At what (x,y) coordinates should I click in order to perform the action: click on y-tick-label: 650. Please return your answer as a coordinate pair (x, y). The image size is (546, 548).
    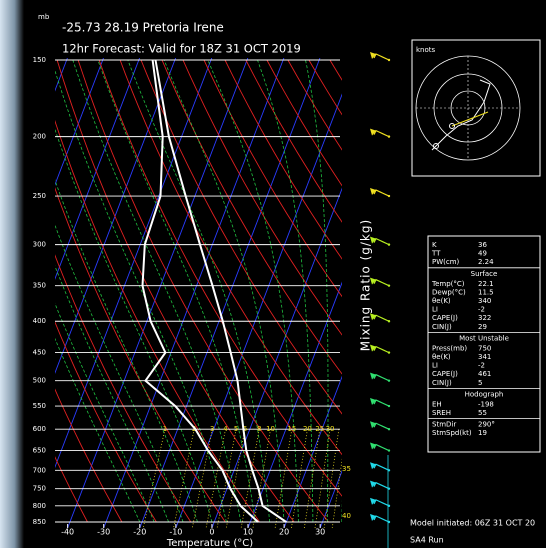
    Looking at the image, I should click on (39, 451).